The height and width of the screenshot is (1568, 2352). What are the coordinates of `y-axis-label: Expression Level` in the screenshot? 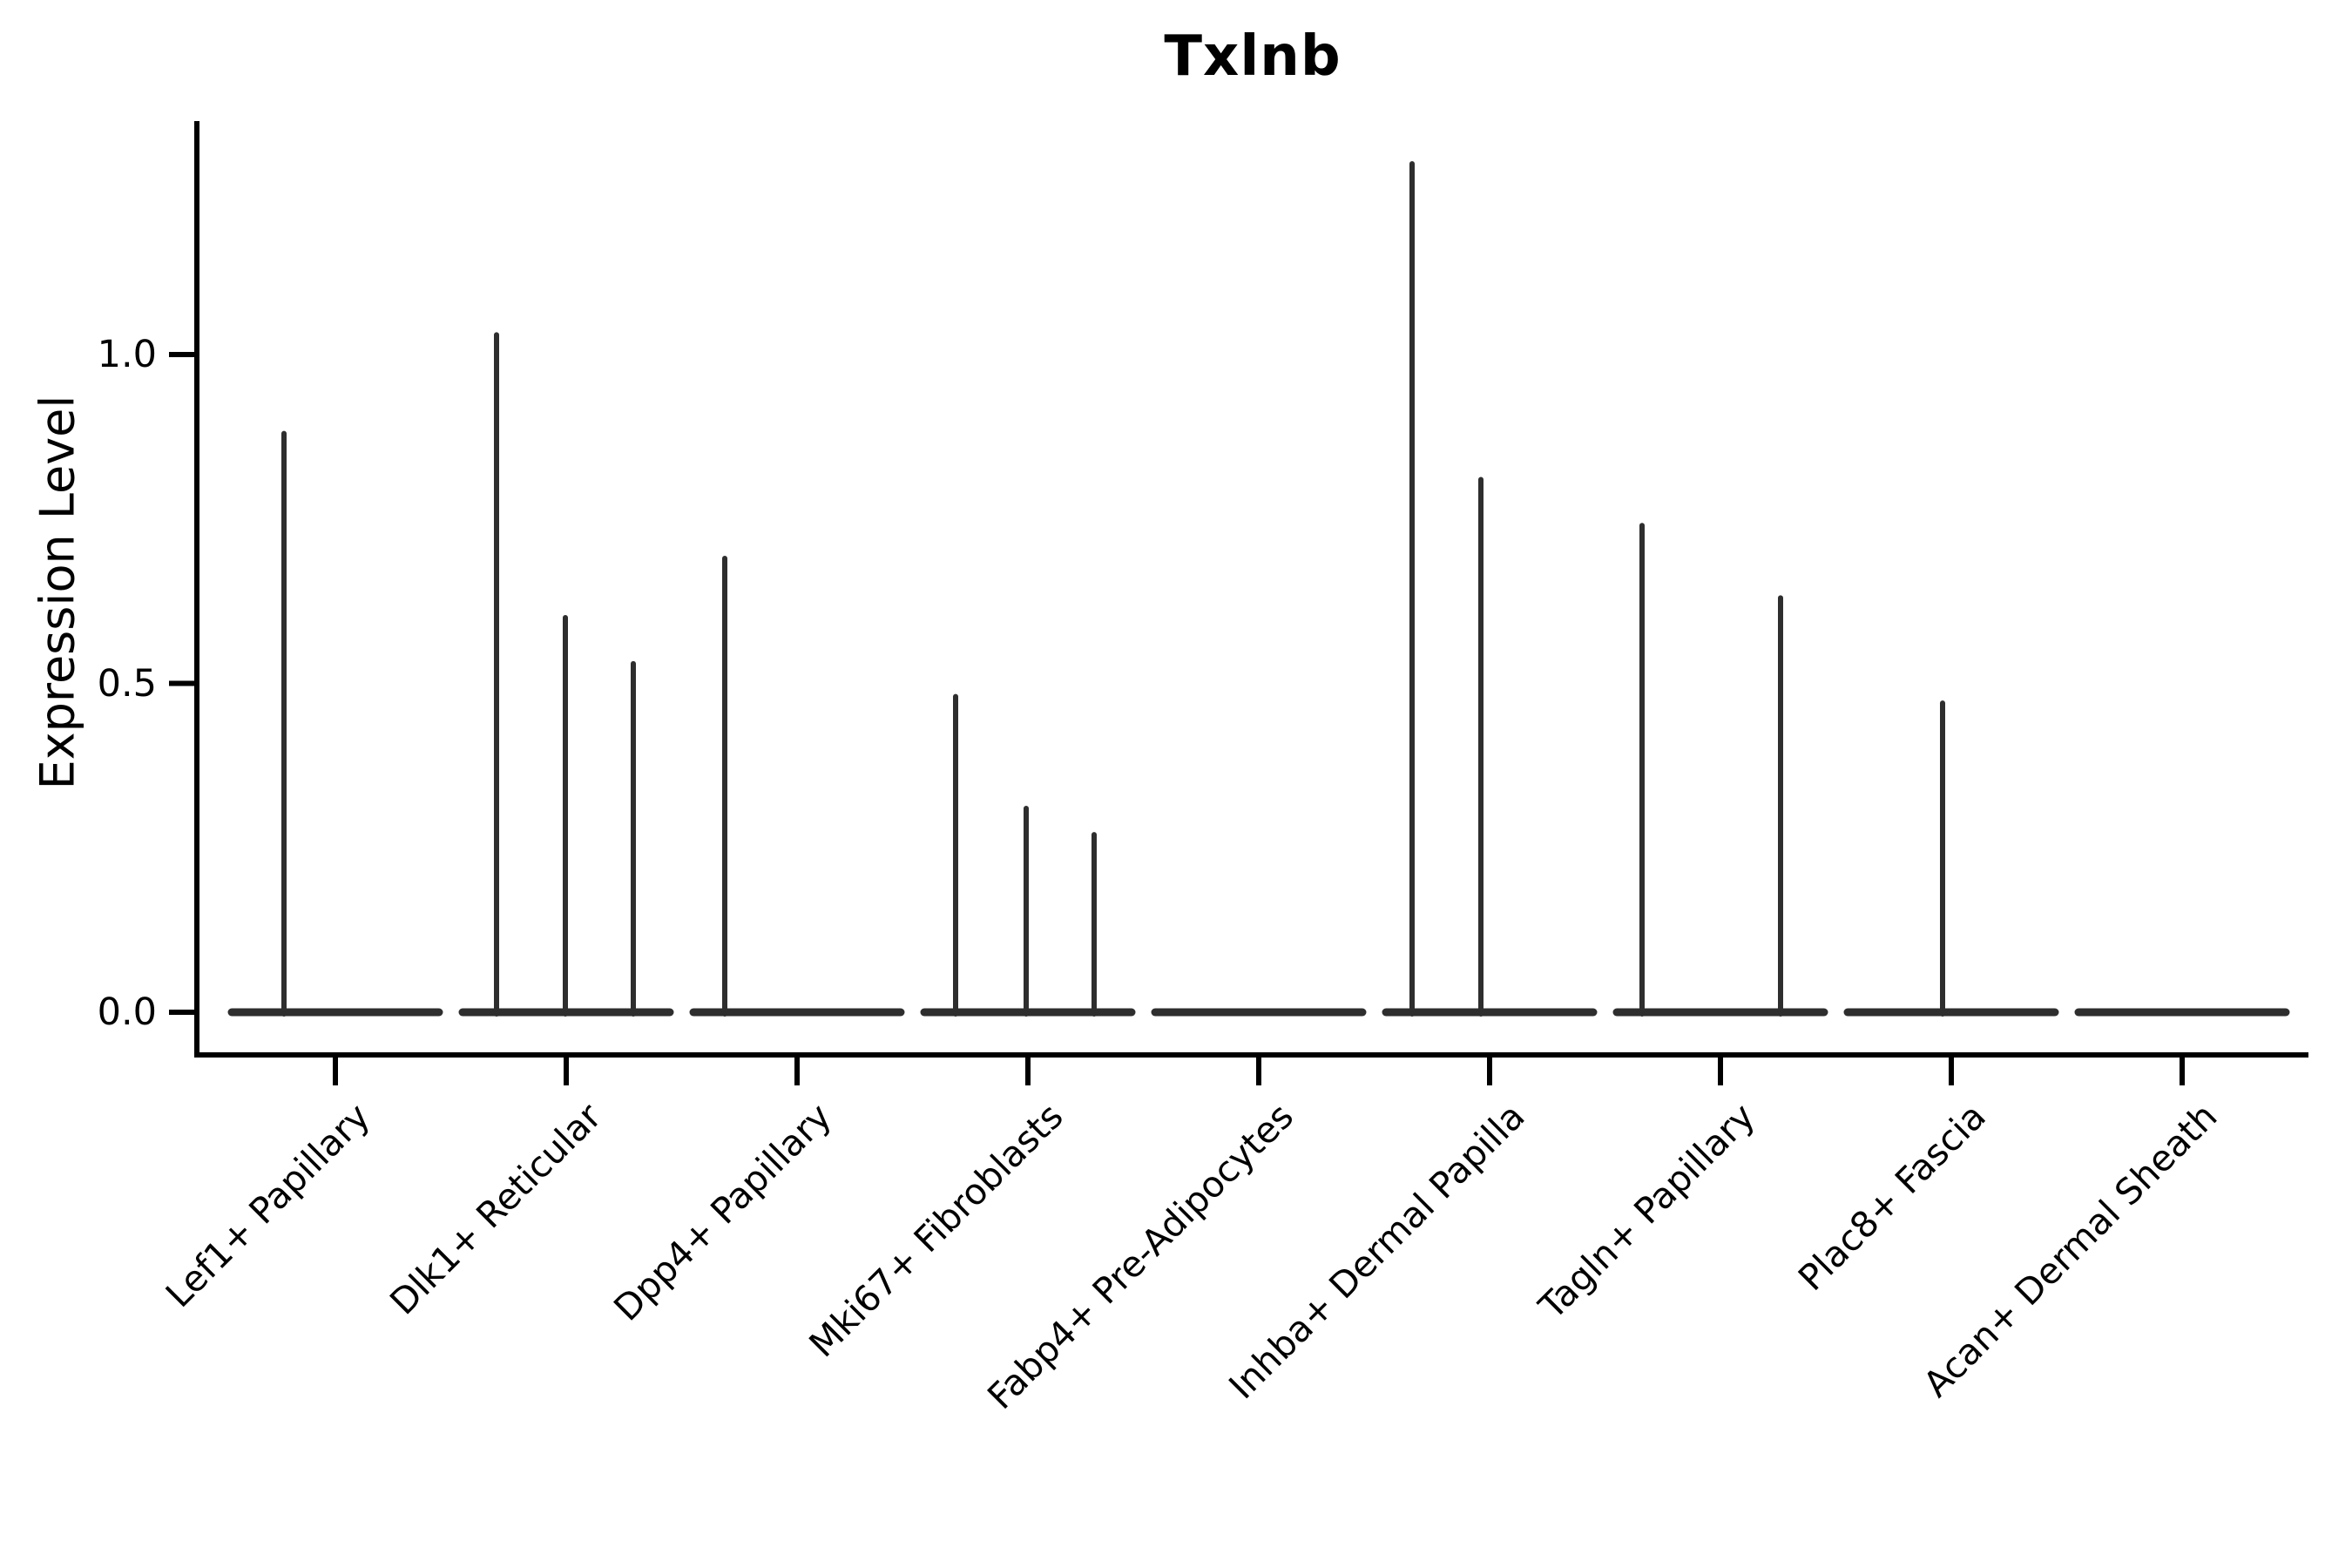 It's located at (58, 592).